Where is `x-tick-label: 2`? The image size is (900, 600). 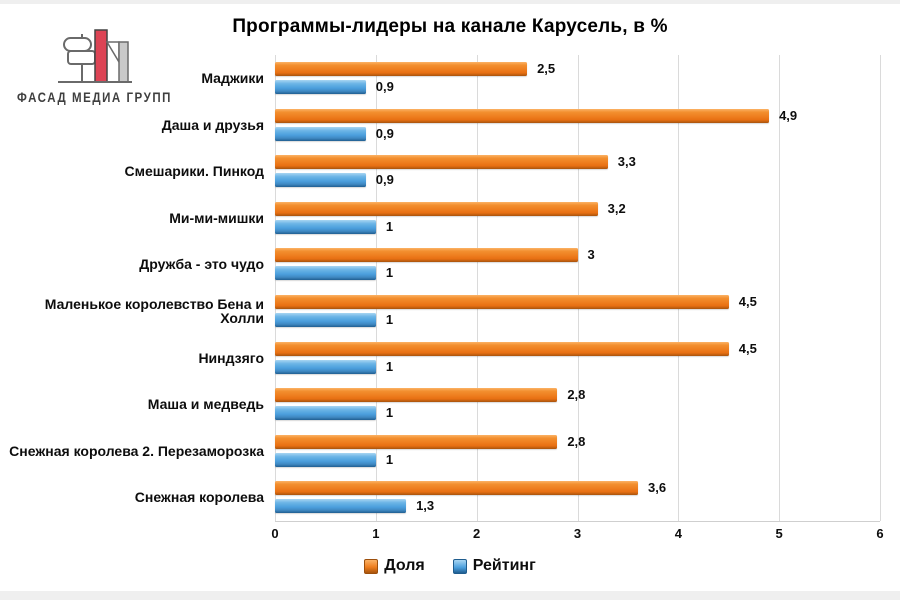
x-tick-label: 2 is located at coordinates (477, 533).